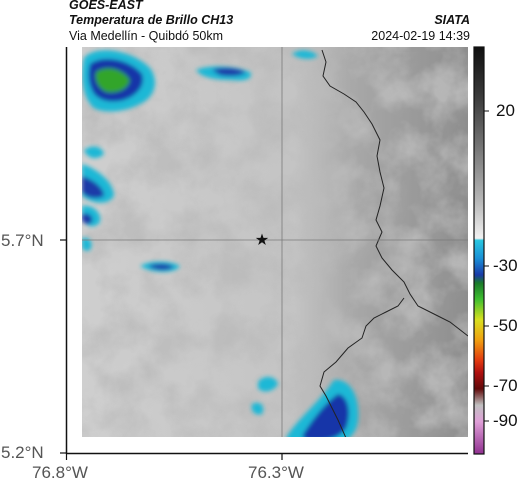 This screenshot has height=491, width=526. Describe the element at coordinates (161, 266) in the screenshot. I see `cold-cloud-center-west-core` at that location.